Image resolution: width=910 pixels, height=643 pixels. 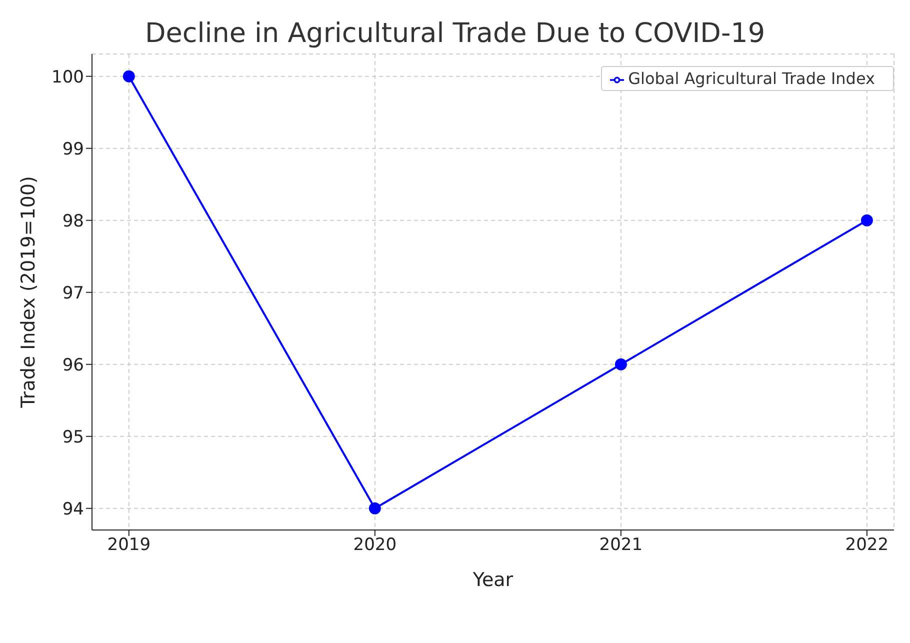 I want to click on legend-label: Global Agricultural Trade Index, so click(x=751, y=78).